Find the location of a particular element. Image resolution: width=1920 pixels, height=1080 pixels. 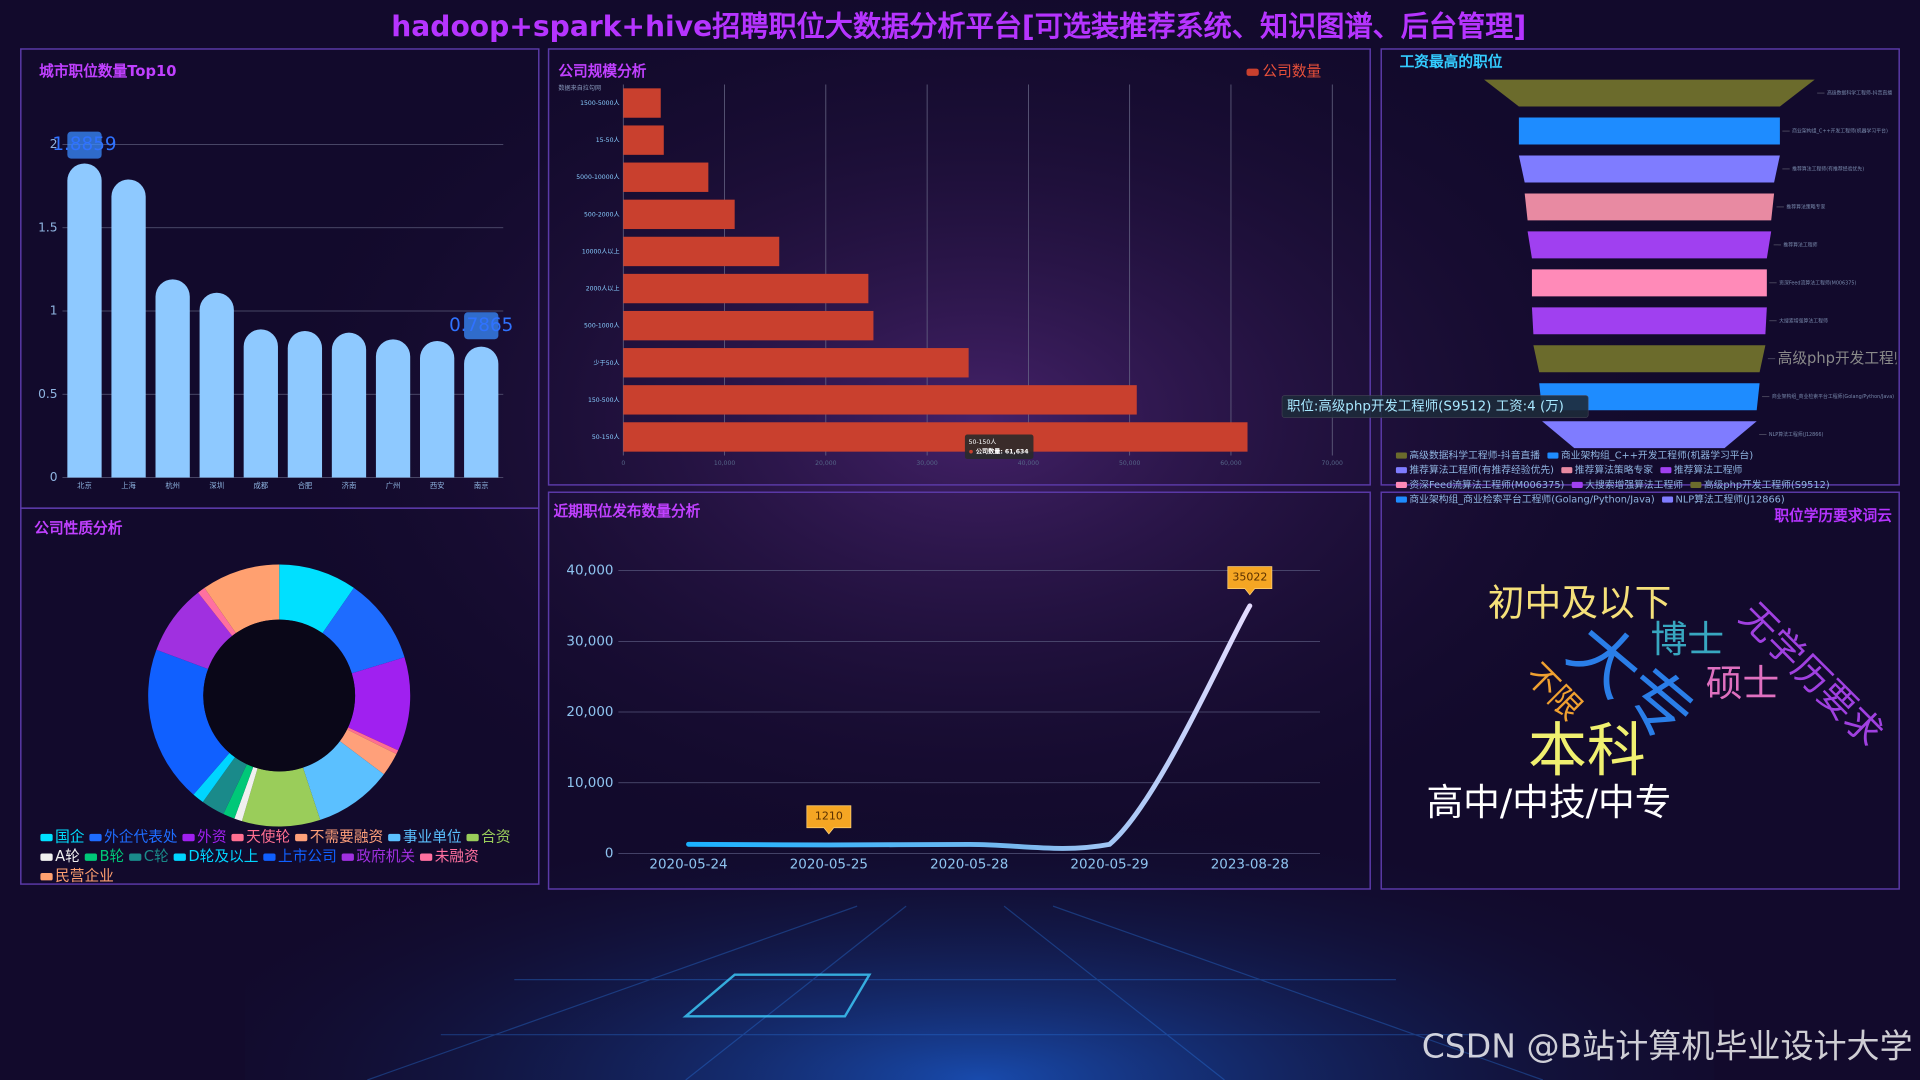

y-tick-label: 20,000 is located at coordinates (589, 712).